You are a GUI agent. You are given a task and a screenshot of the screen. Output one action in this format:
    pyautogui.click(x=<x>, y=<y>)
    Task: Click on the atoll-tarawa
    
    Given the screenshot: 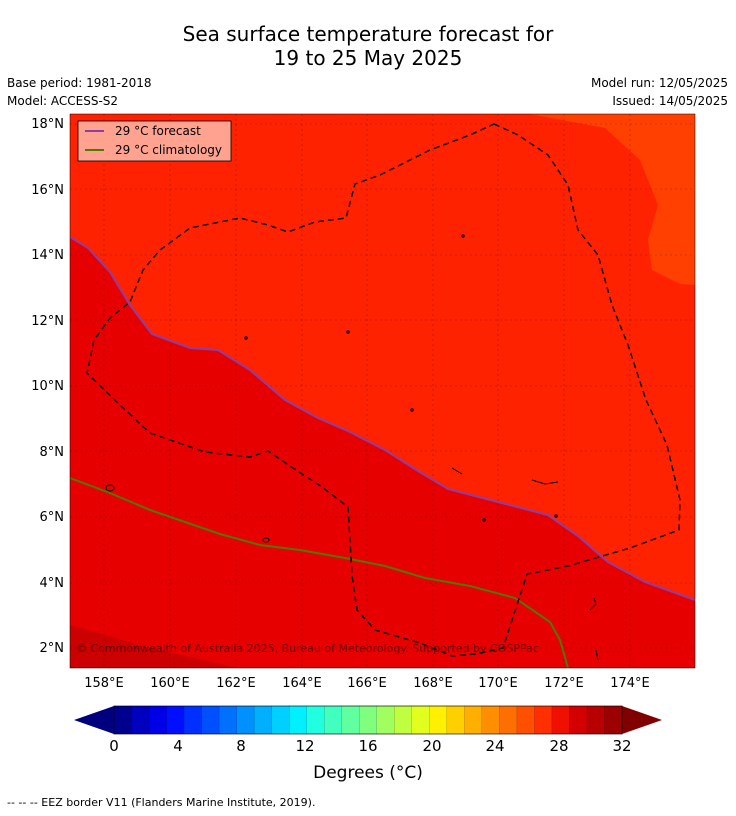 What is the action you would take?
    pyautogui.click(x=593, y=604)
    